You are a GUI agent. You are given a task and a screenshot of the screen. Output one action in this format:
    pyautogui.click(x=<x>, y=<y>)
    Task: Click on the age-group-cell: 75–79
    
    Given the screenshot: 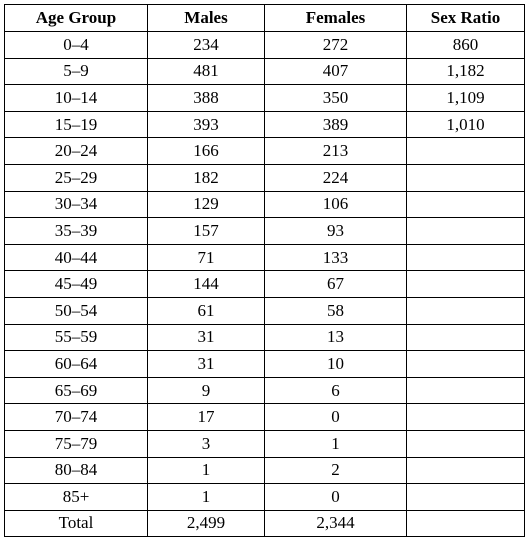 What is the action you would take?
    pyautogui.click(x=76, y=443)
    